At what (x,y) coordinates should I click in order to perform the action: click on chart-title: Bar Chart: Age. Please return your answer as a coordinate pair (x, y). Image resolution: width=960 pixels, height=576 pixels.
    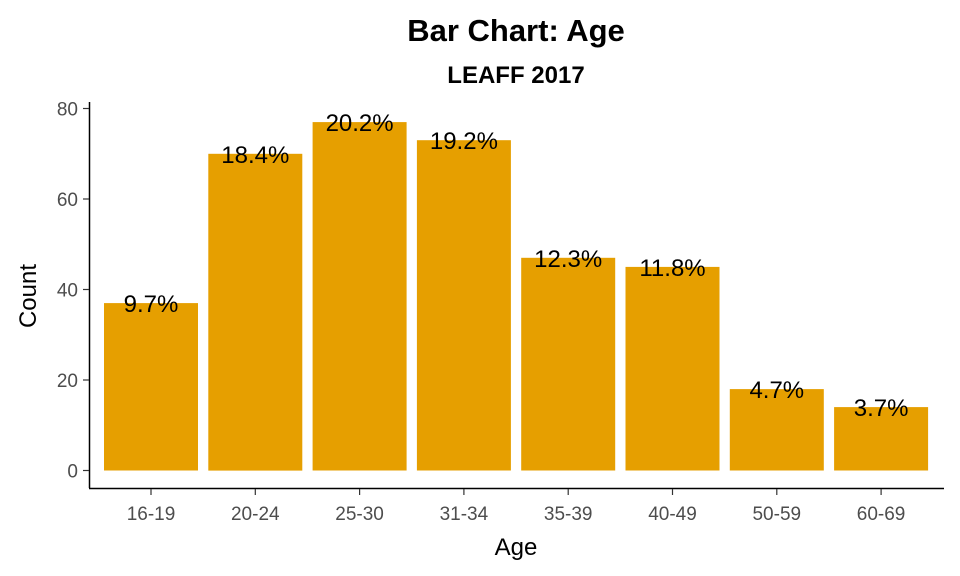
    Looking at the image, I should click on (516, 30).